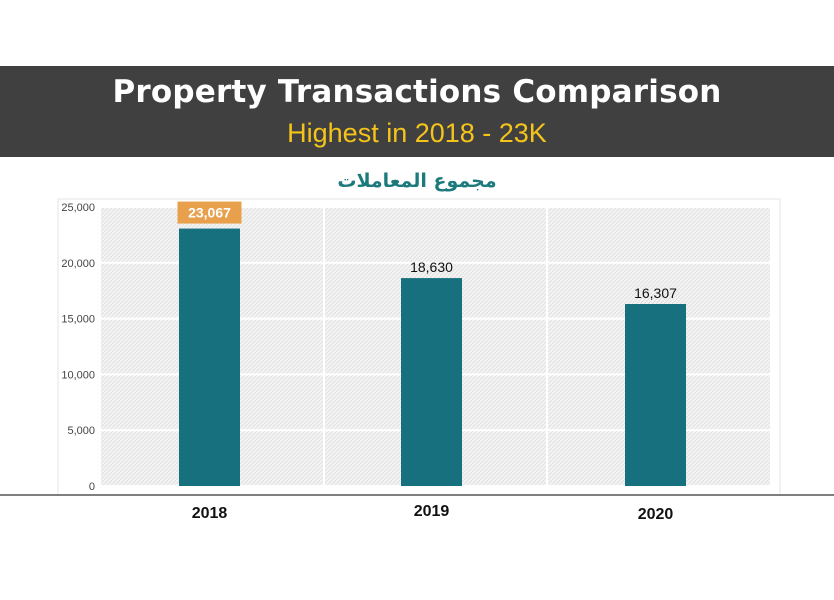 Image resolution: width=834 pixels, height=600 pixels. What do you see at coordinates (81, 431) in the screenshot?
I see `y-tick-label: 5,000` at bounding box center [81, 431].